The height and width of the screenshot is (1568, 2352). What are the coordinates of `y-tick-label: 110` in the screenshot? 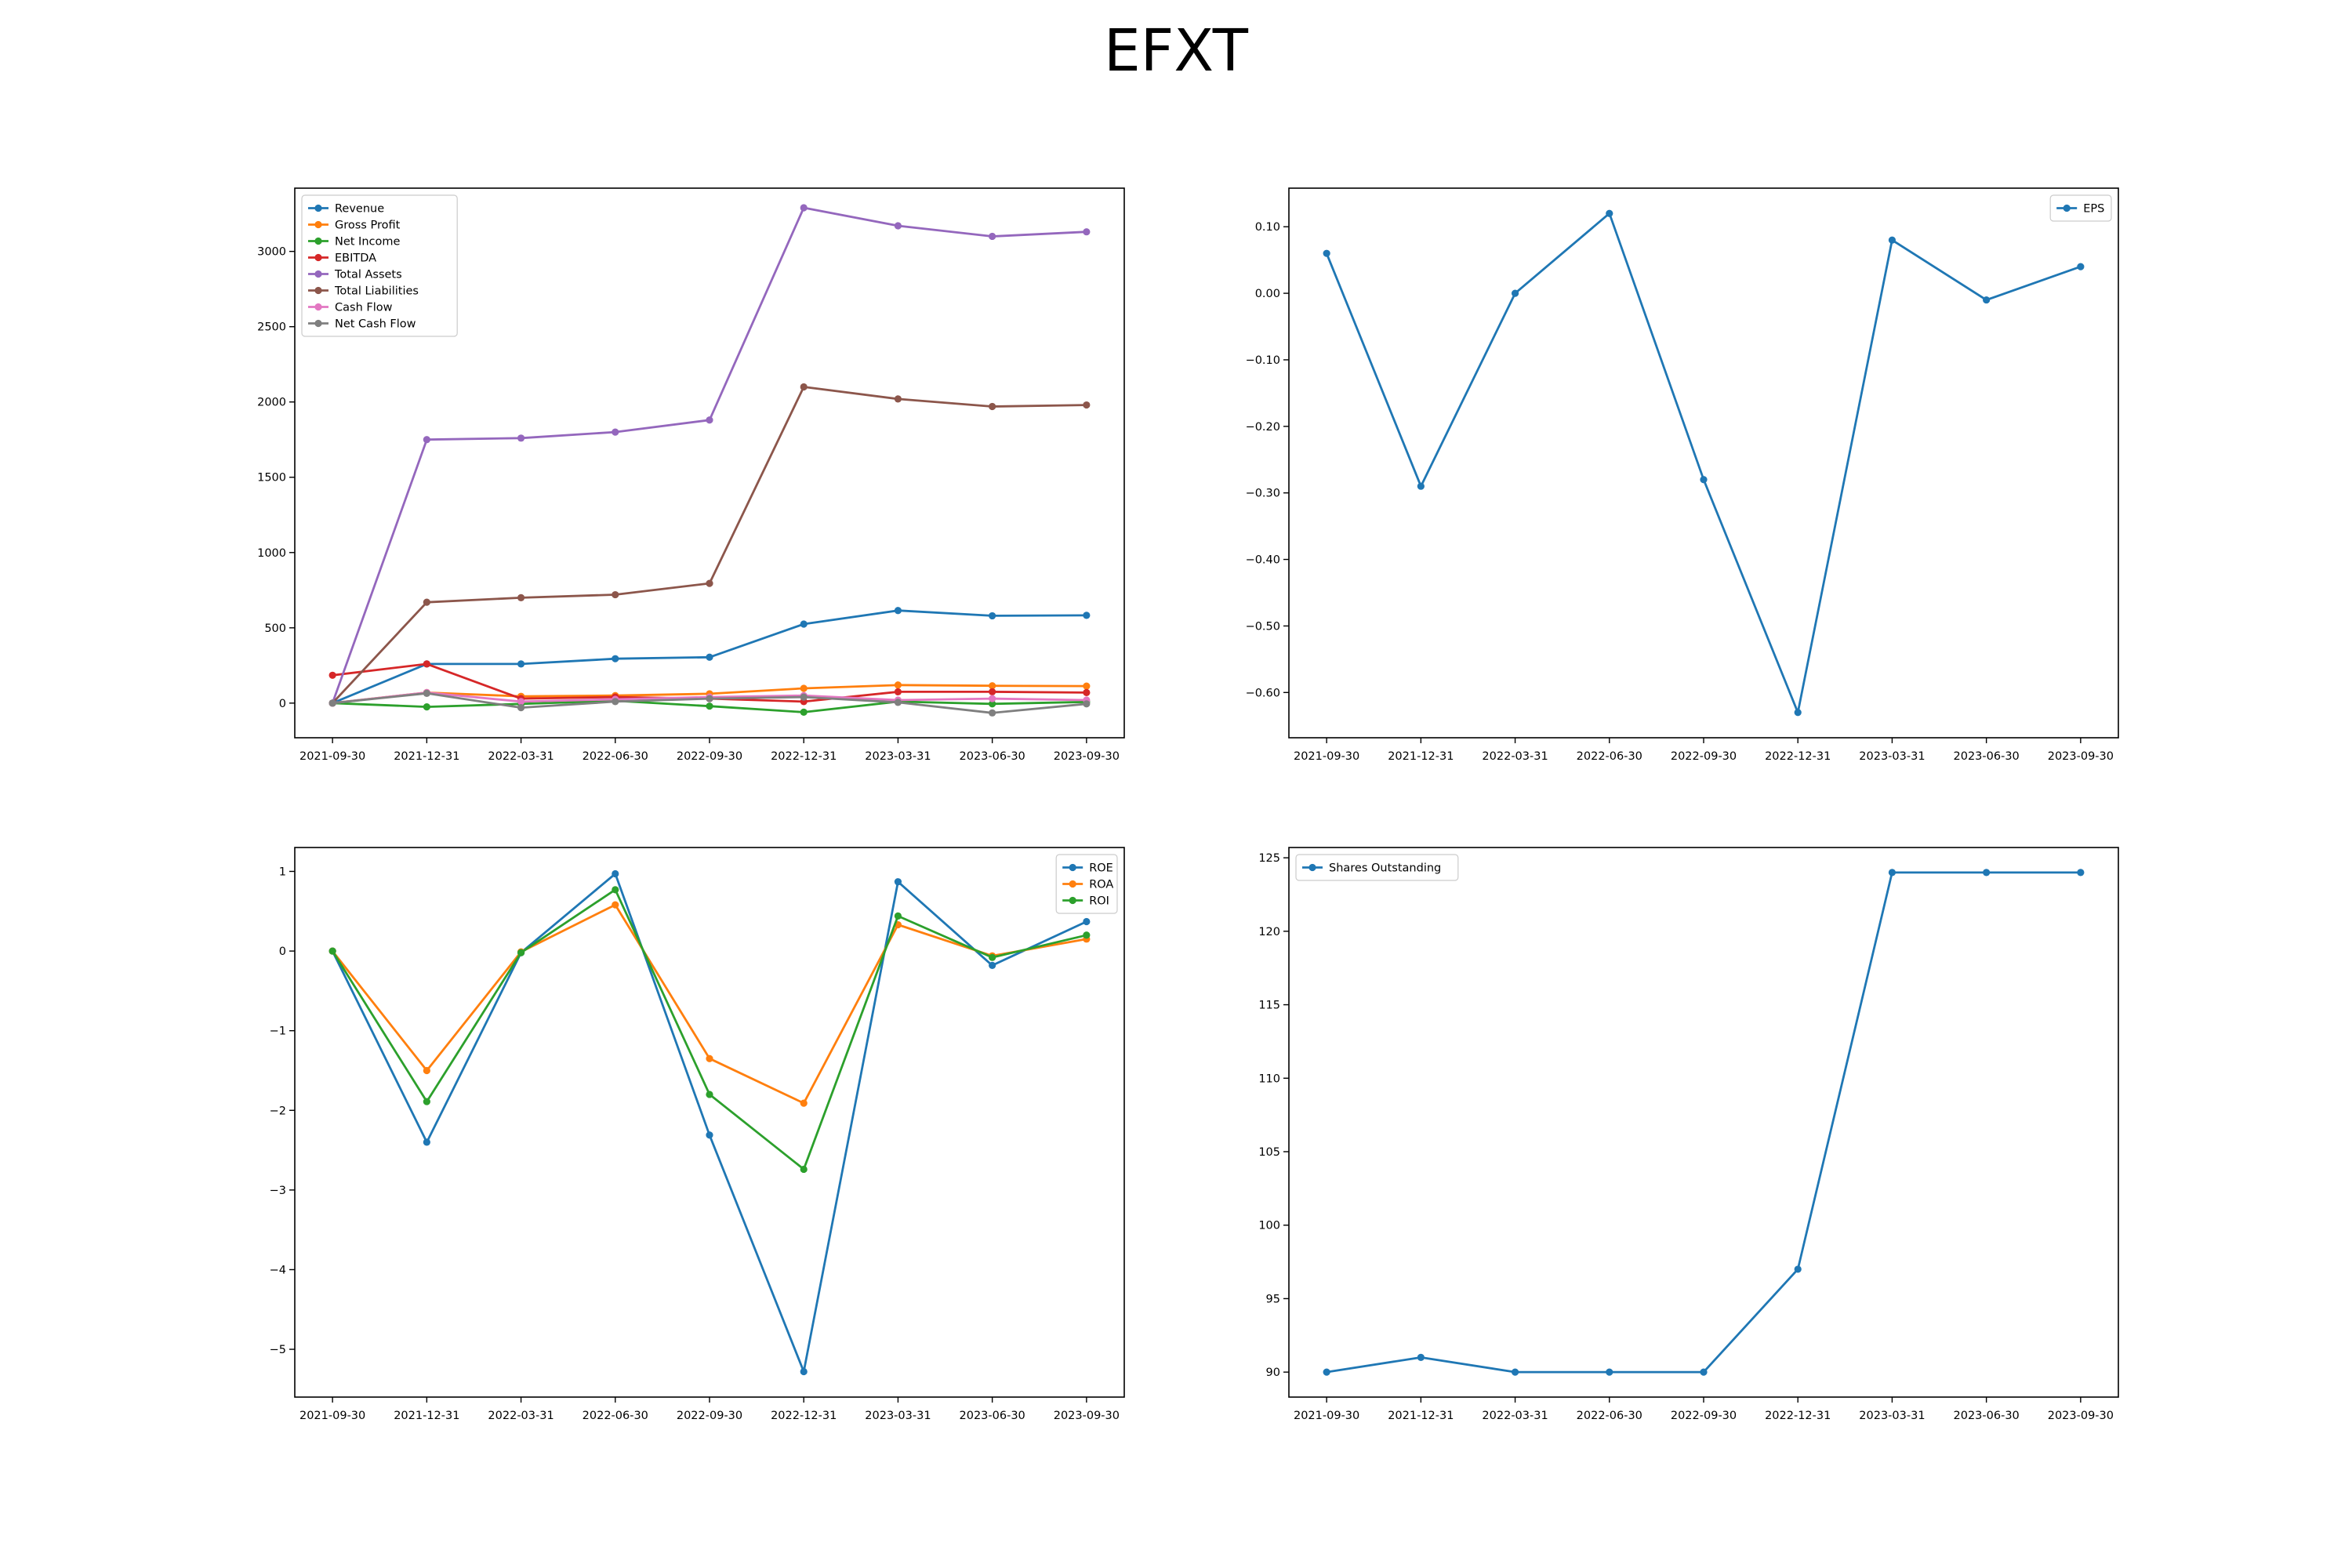 It's located at (1269, 1079).